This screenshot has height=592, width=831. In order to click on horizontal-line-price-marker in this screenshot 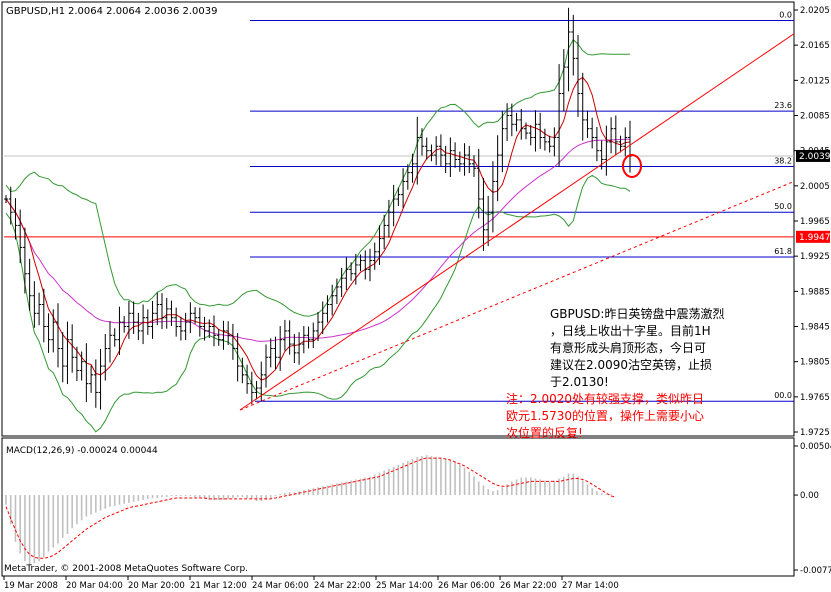, I will do `click(813, 236)`.